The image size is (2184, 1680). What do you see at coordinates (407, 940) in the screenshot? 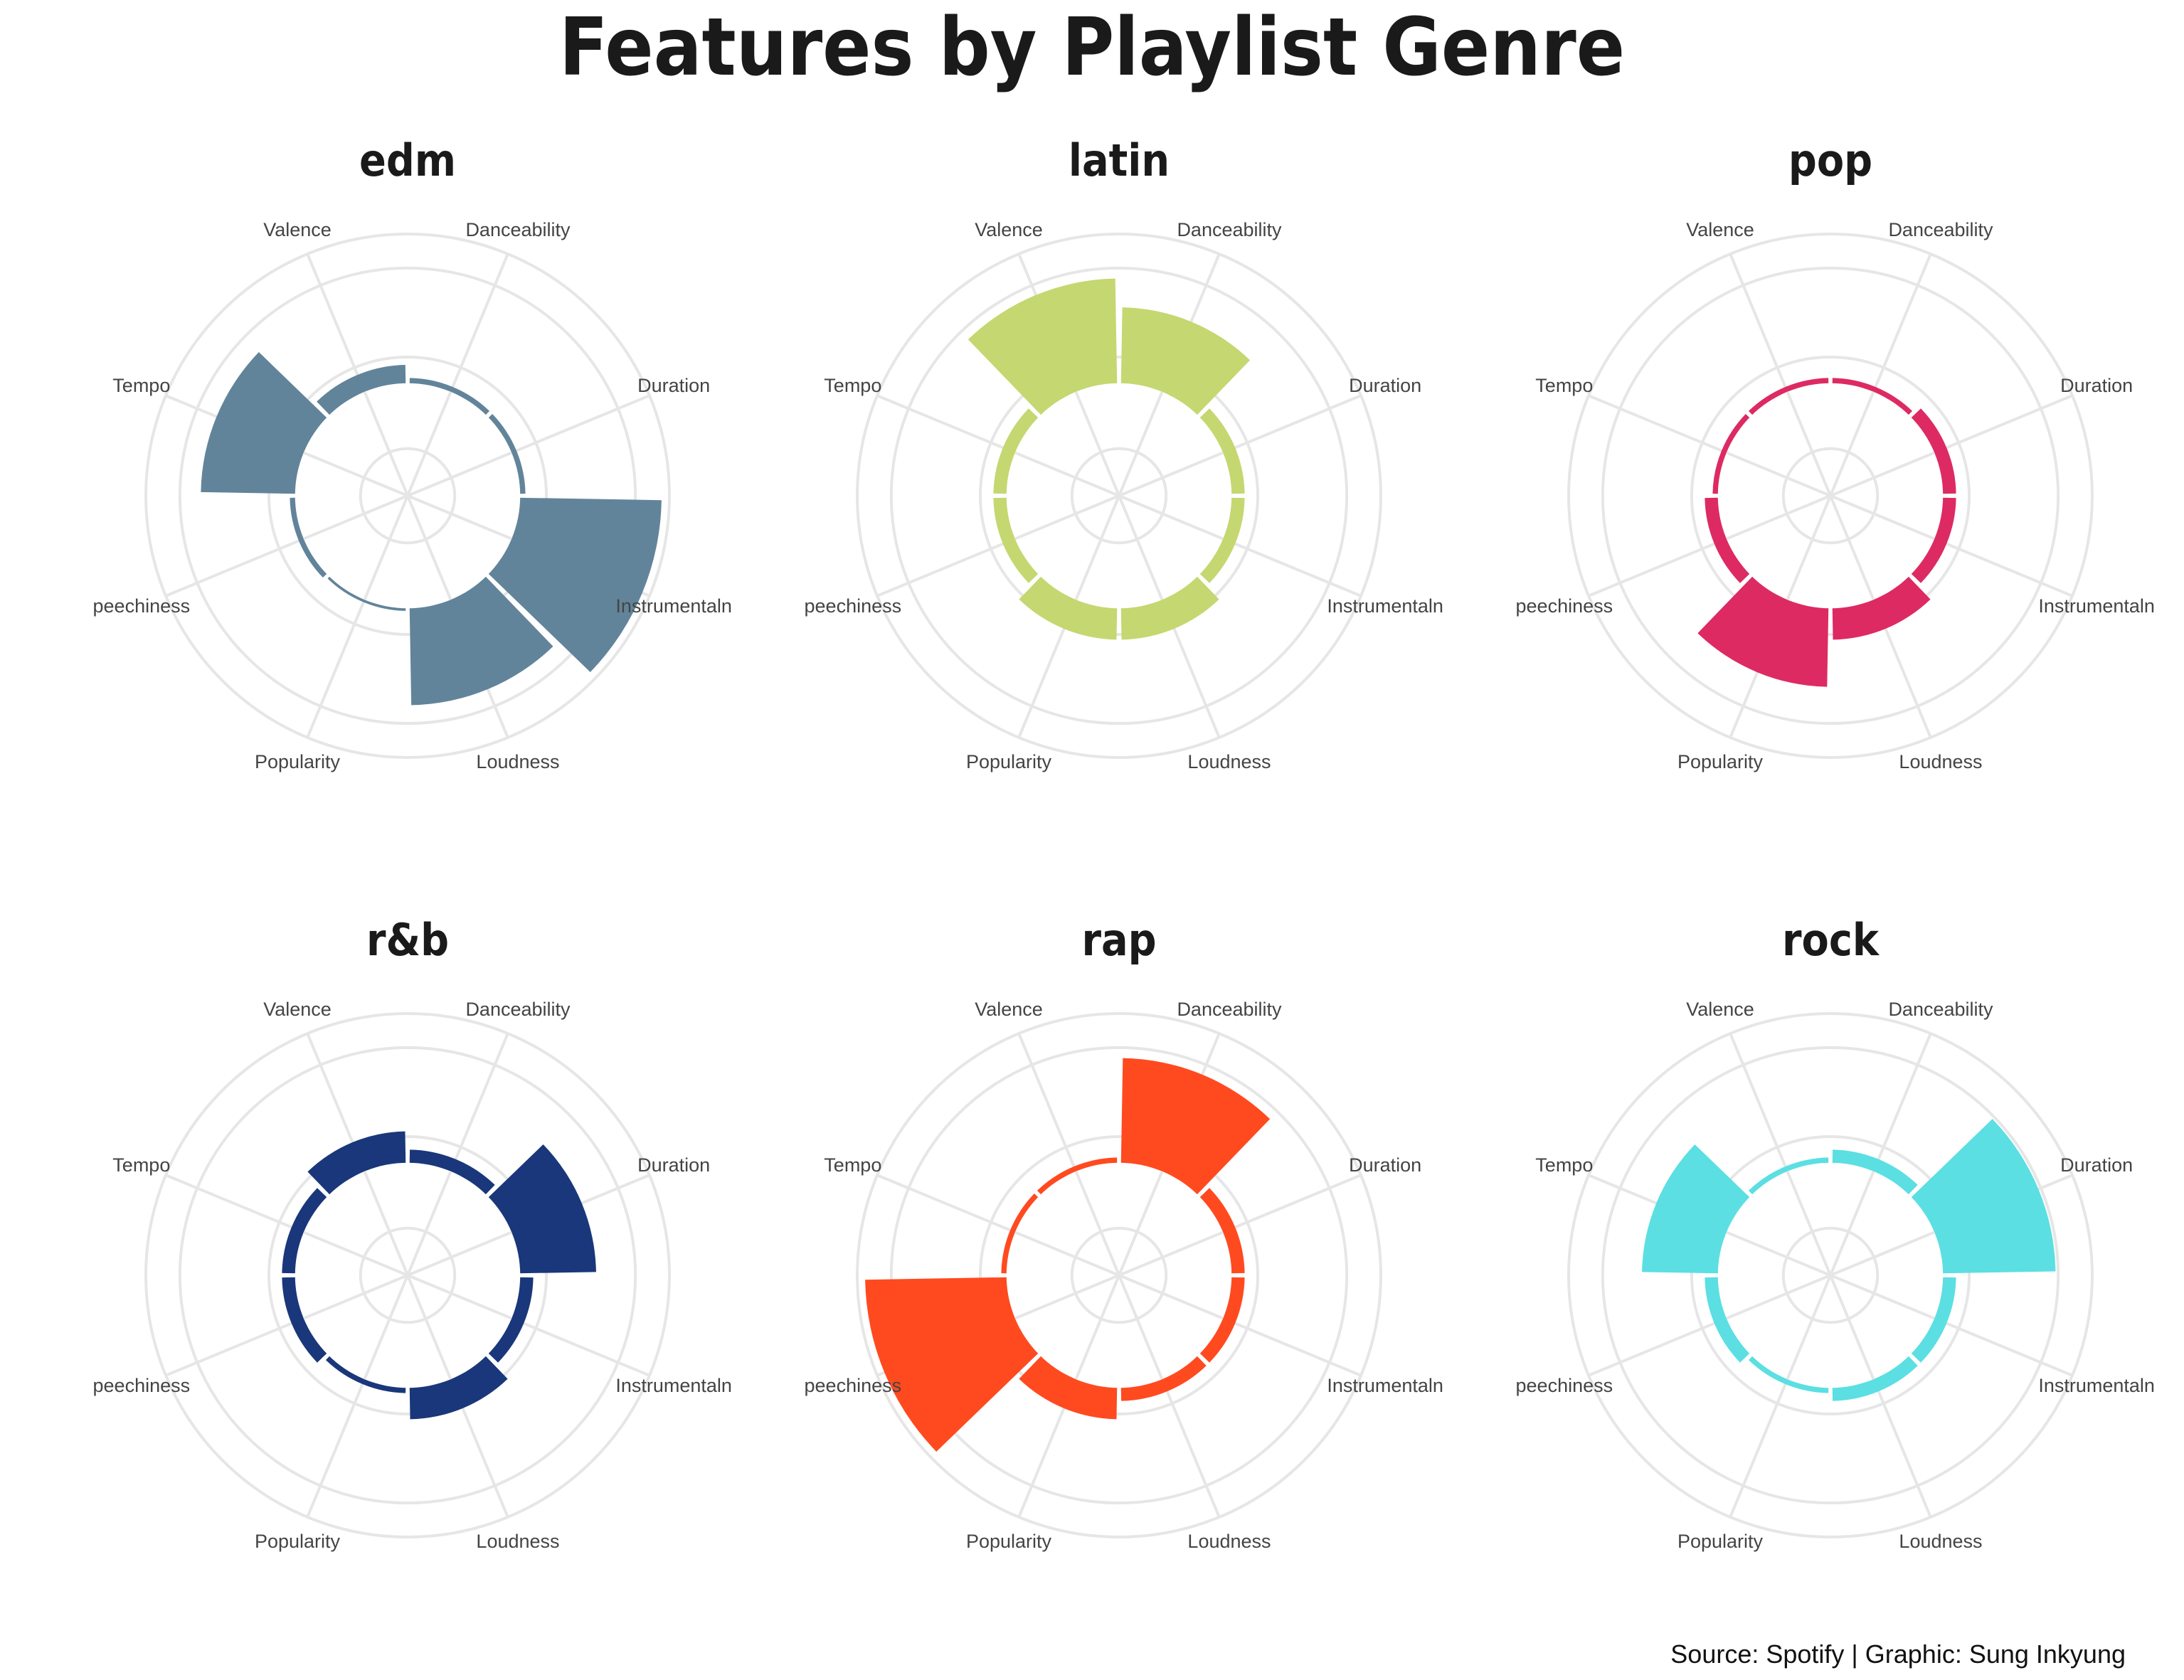
I see `panel-title: r&b` at bounding box center [407, 940].